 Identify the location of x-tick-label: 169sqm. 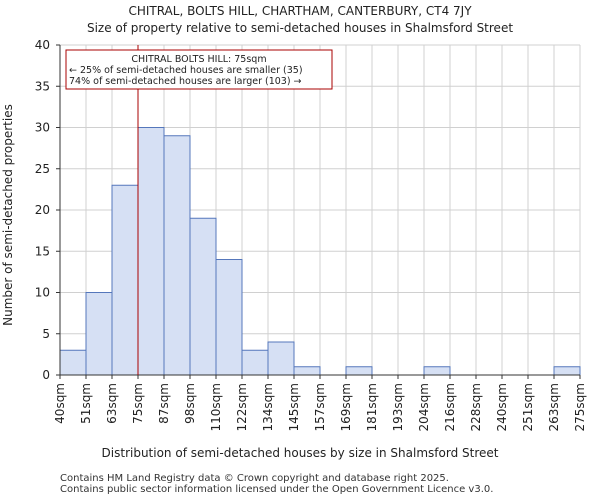
(346, 407).